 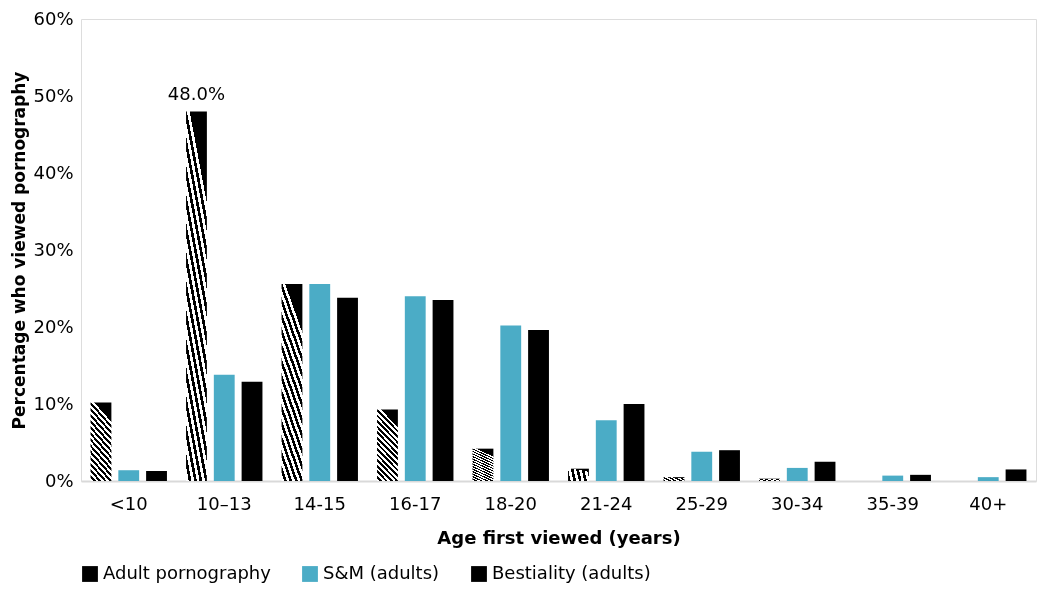 I want to click on legend-label: S&M (adults), so click(x=381, y=572).